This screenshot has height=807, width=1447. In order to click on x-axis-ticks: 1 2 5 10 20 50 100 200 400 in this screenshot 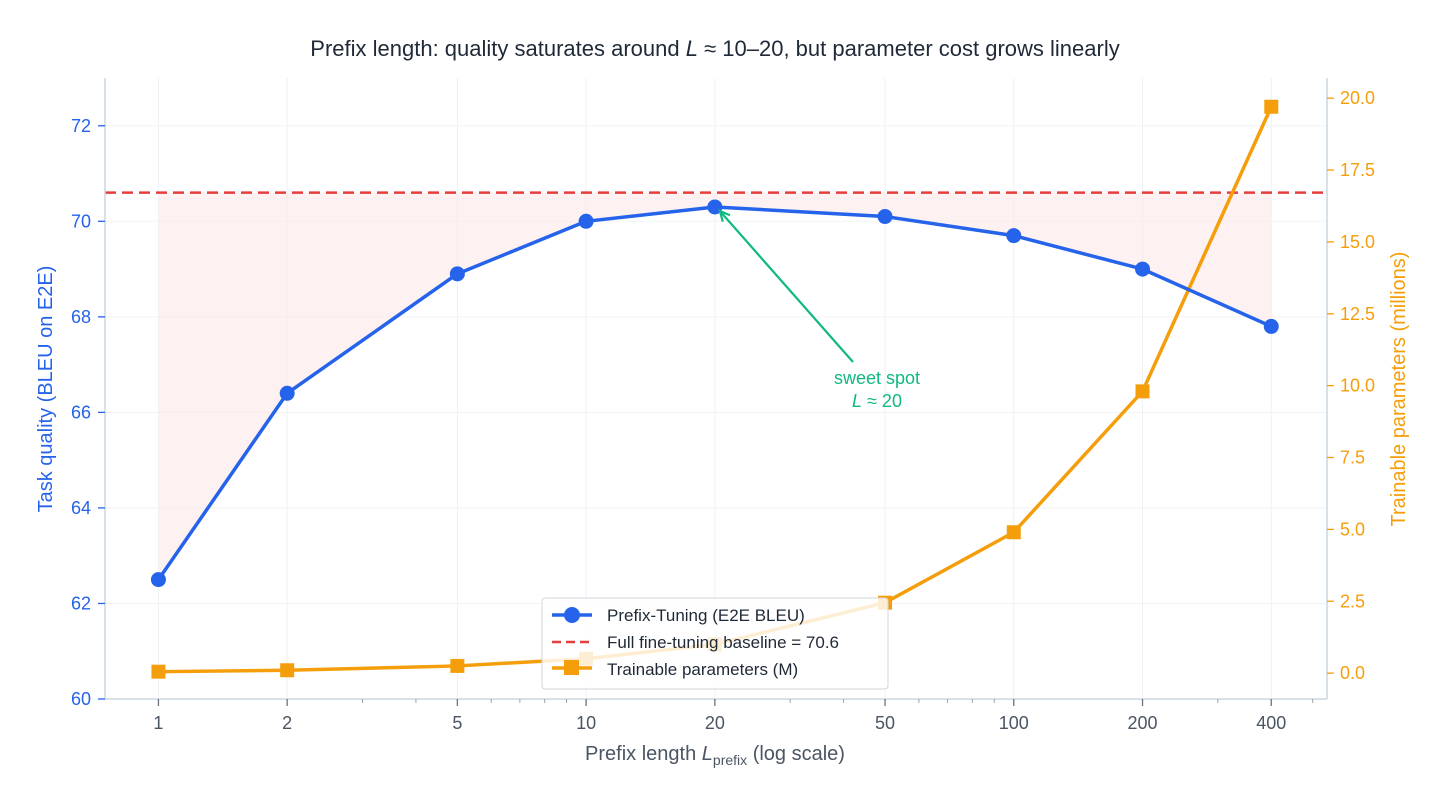, I will do `click(733, 716)`.